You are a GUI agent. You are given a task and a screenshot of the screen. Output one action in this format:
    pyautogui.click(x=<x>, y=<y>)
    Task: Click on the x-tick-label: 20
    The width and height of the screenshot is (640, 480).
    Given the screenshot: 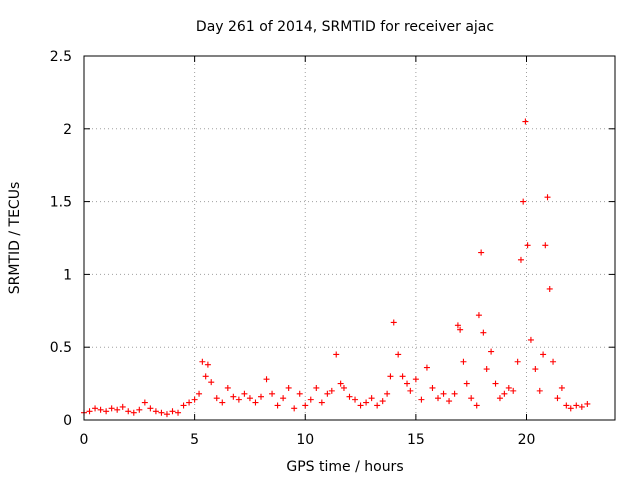 What is the action you would take?
    pyautogui.click(x=527, y=440)
    